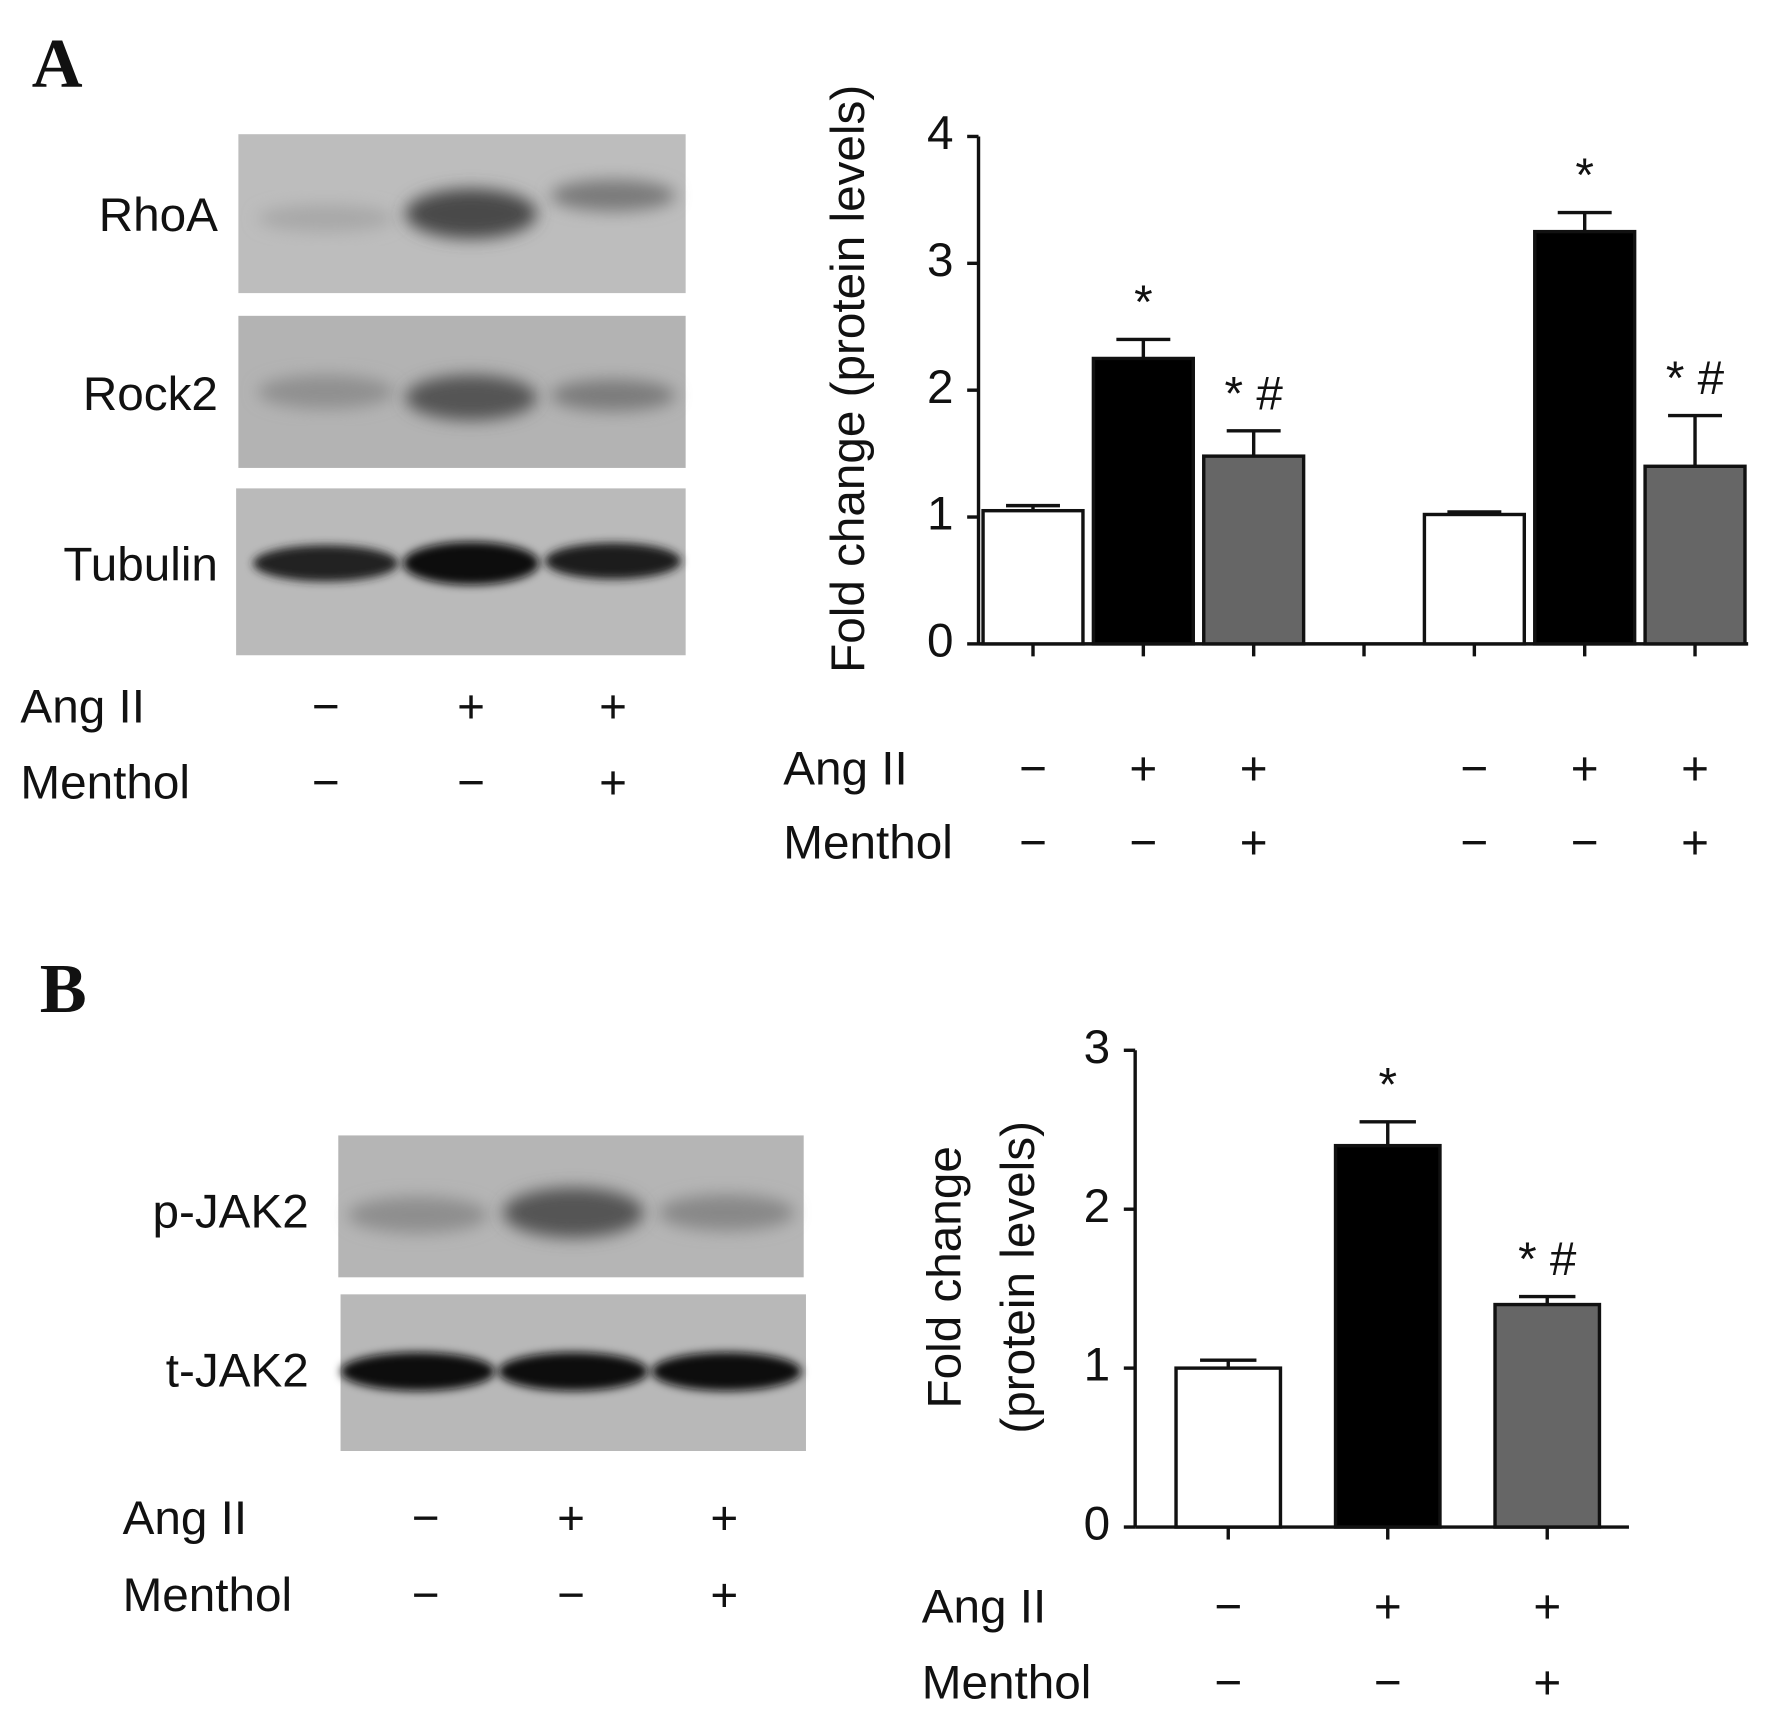 Image resolution: width=1772 pixels, height=1718 pixels. What do you see at coordinates (150, 394) in the screenshot?
I see `blot-row-label: Rock2` at bounding box center [150, 394].